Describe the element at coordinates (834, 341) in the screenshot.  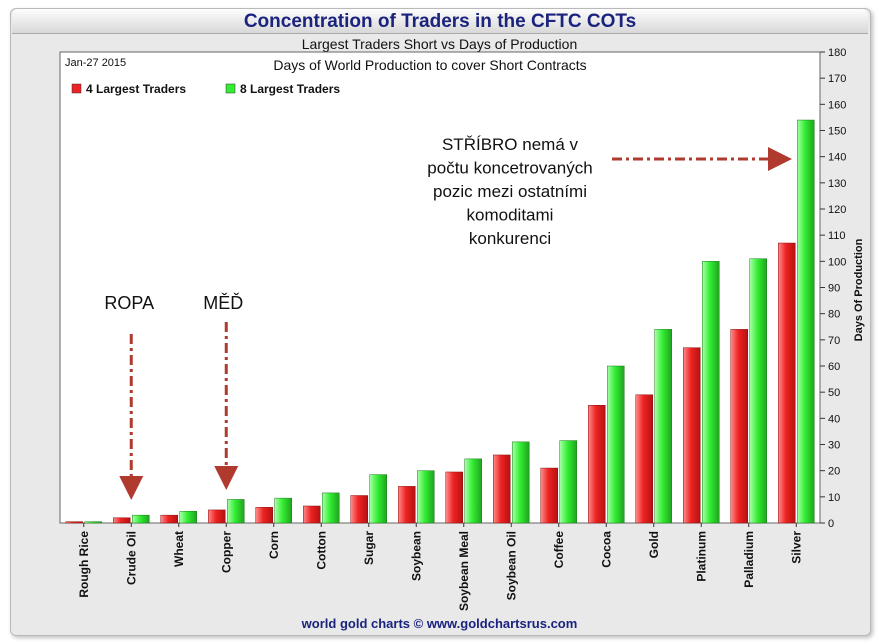
I see `y-tick-label: 70` at that location.